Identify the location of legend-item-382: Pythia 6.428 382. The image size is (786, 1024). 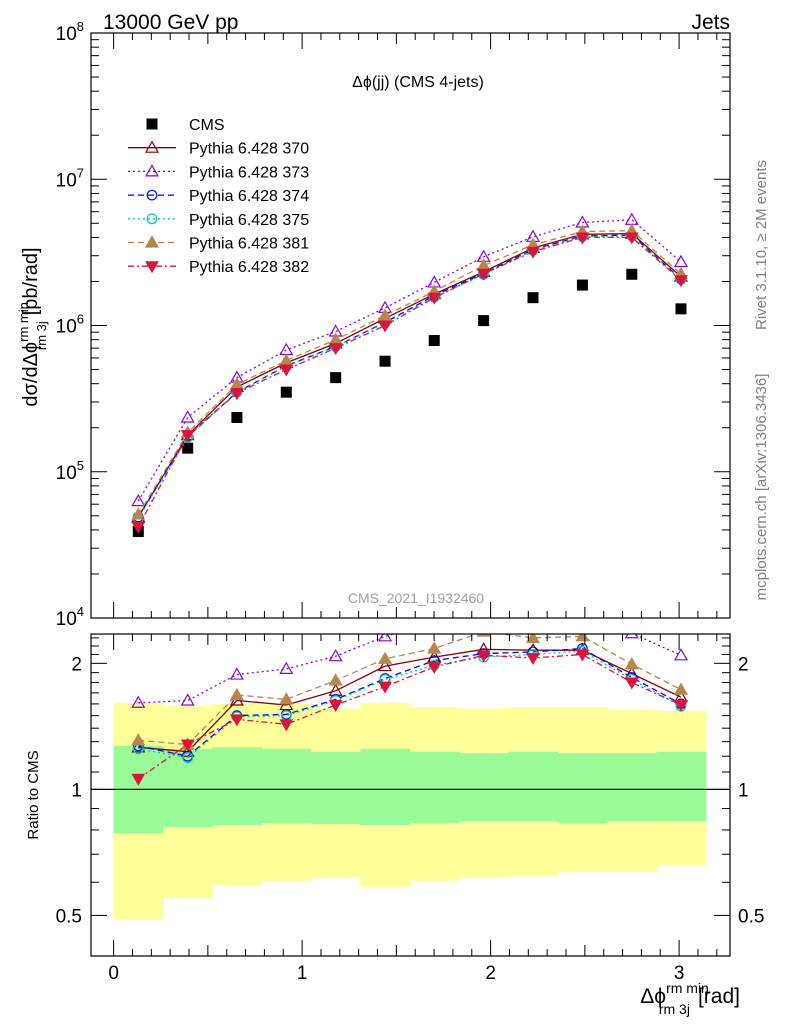
(218, 267).